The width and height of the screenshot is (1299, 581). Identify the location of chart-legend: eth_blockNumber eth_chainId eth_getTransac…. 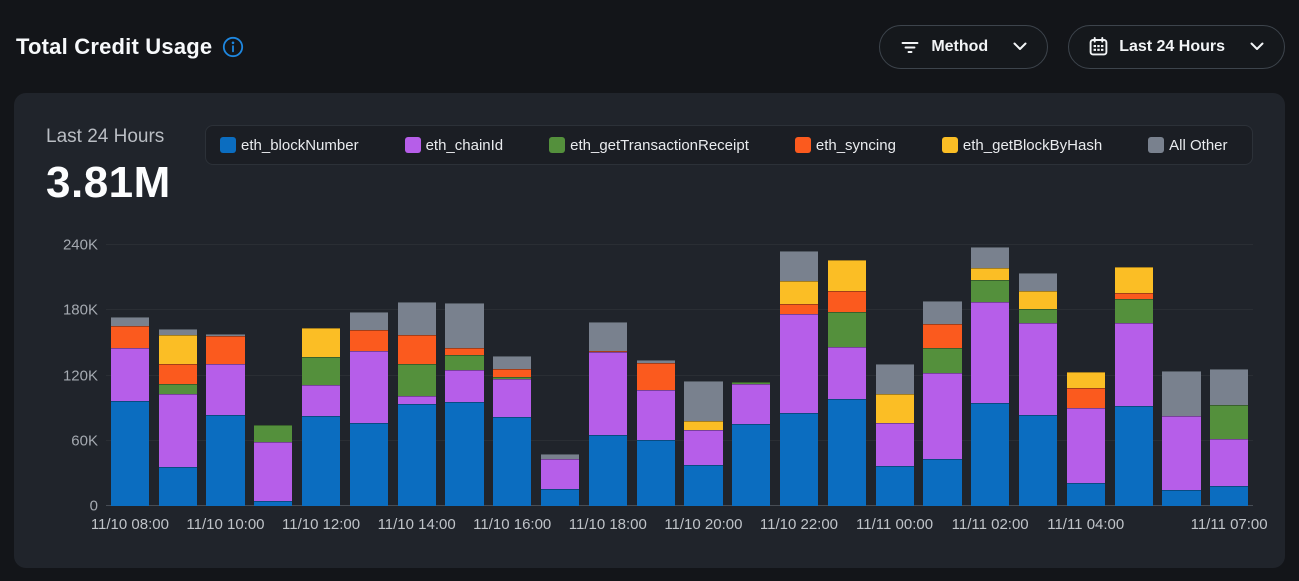
(729, 145).